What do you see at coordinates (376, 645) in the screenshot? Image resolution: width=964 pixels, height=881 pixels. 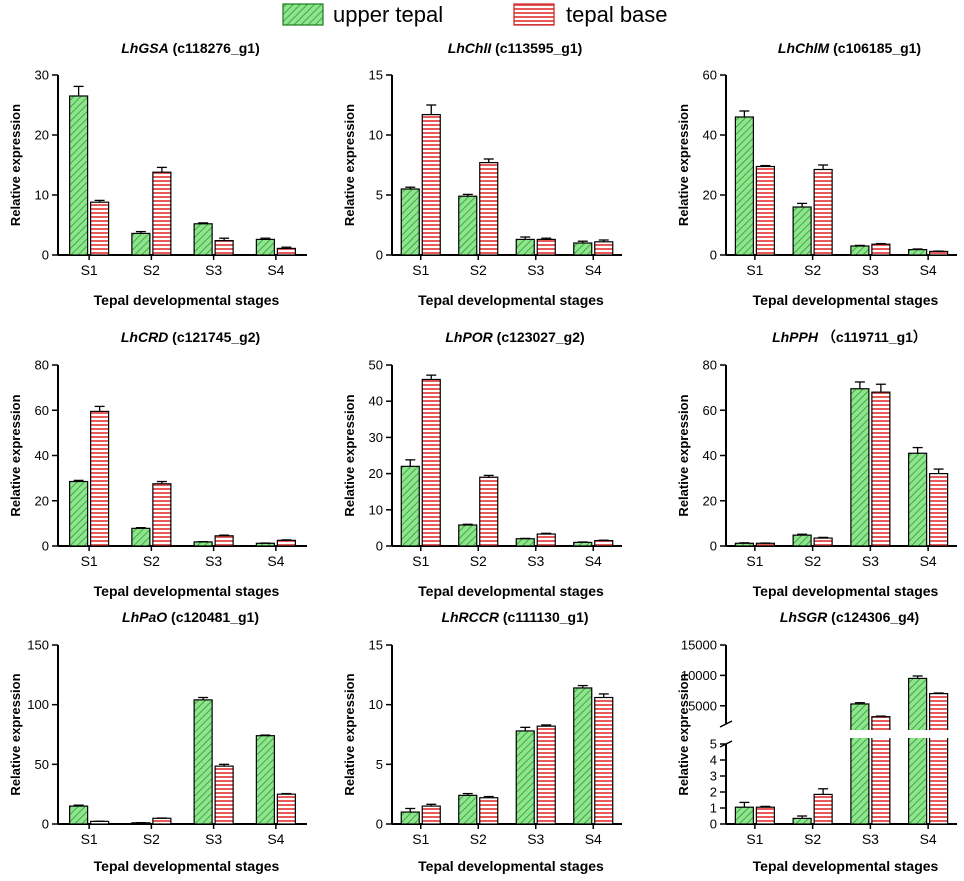 I see `y-tick-label: 15` at bounding box center [376, 645].